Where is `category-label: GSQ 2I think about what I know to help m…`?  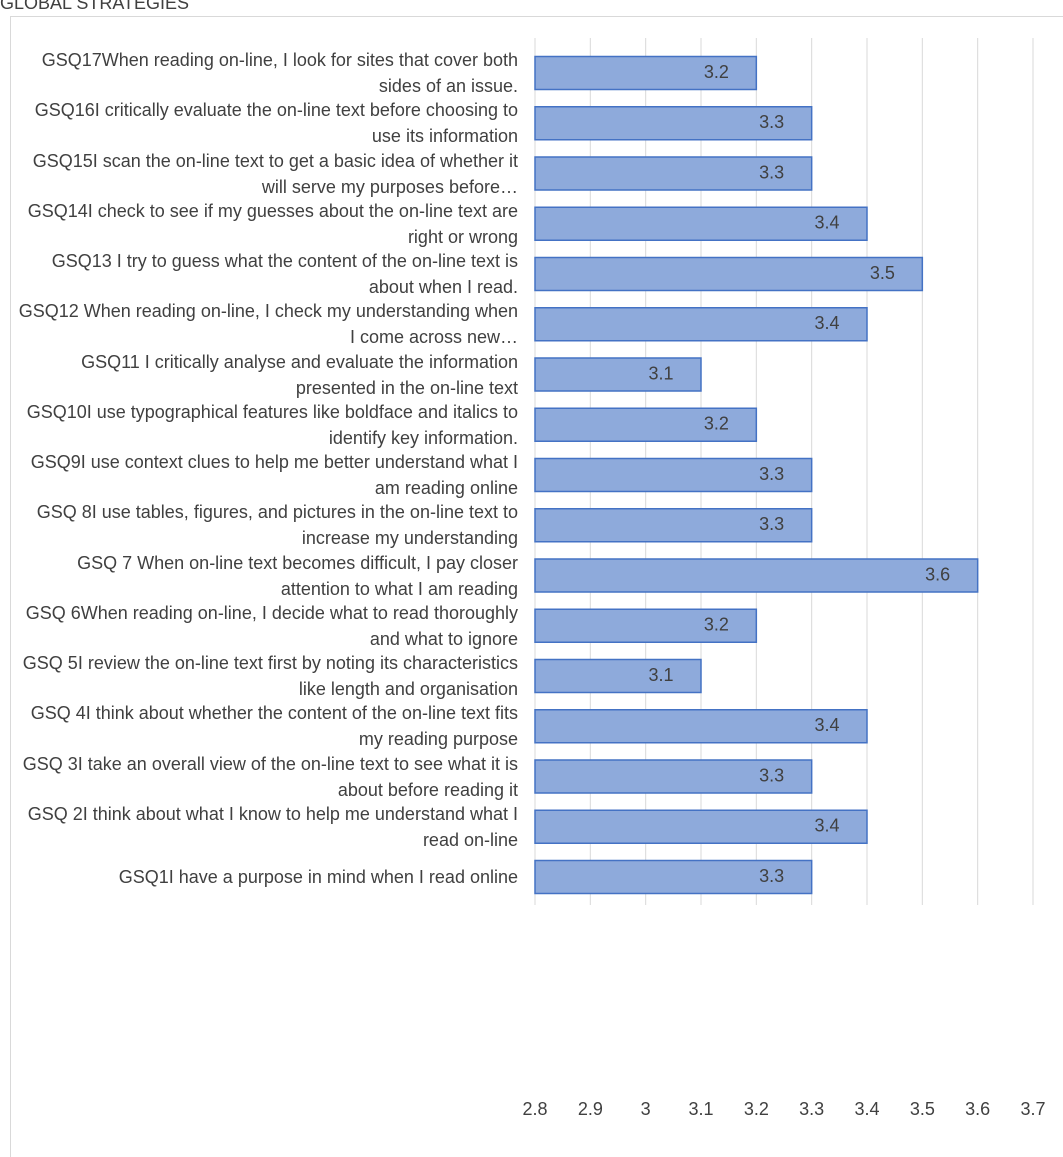
category-label: GSQ 2I think about what I know to help m… is located at coordinates (272, 826).